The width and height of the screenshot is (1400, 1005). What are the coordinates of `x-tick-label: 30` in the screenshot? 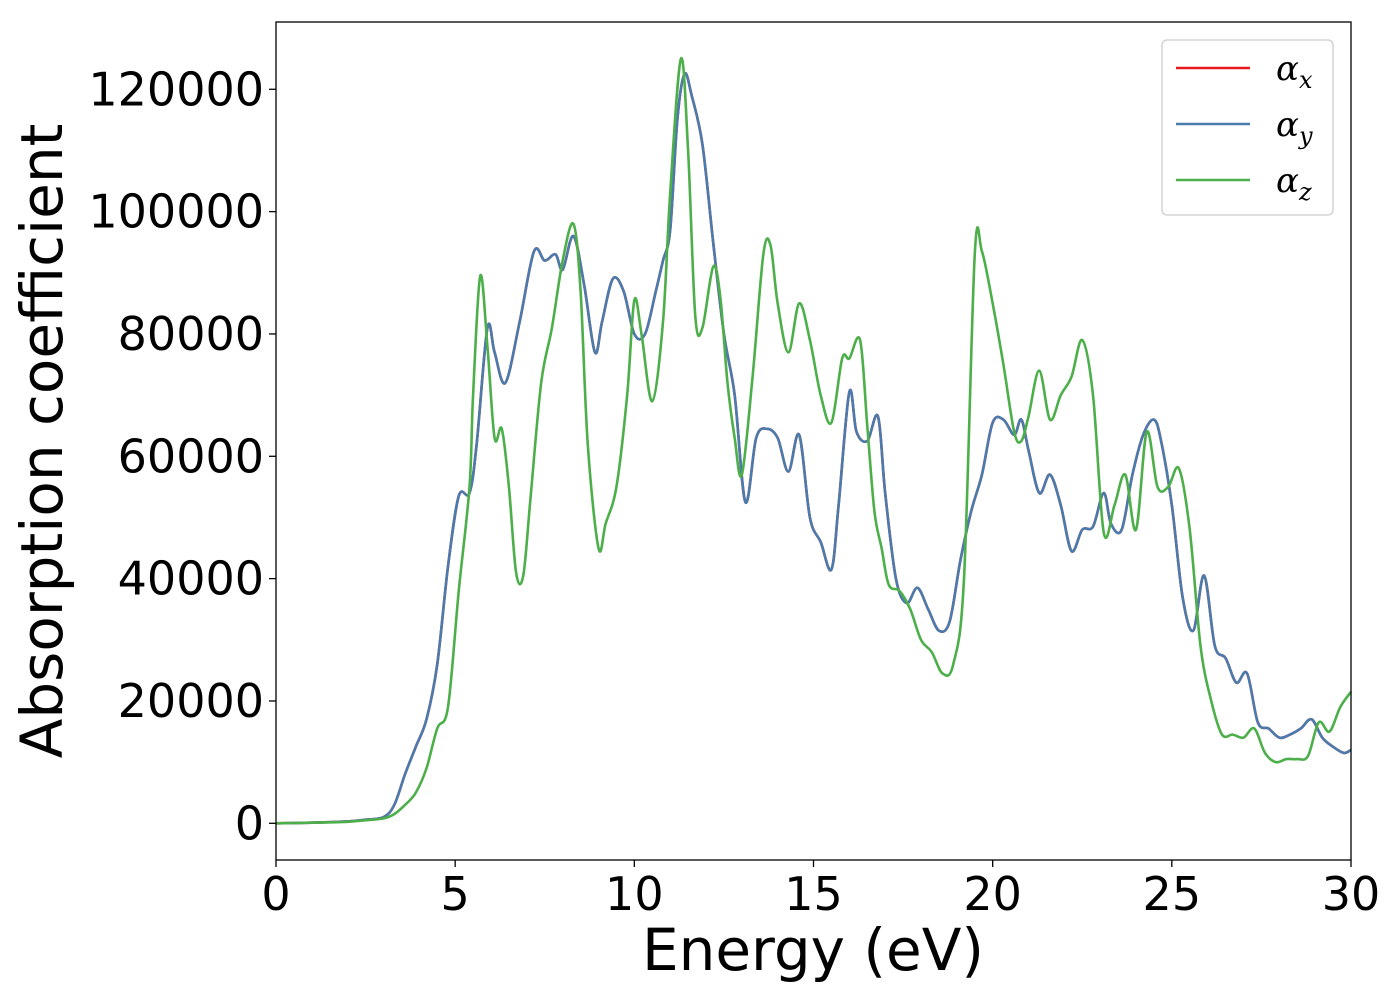 It's located at (1351, 894).